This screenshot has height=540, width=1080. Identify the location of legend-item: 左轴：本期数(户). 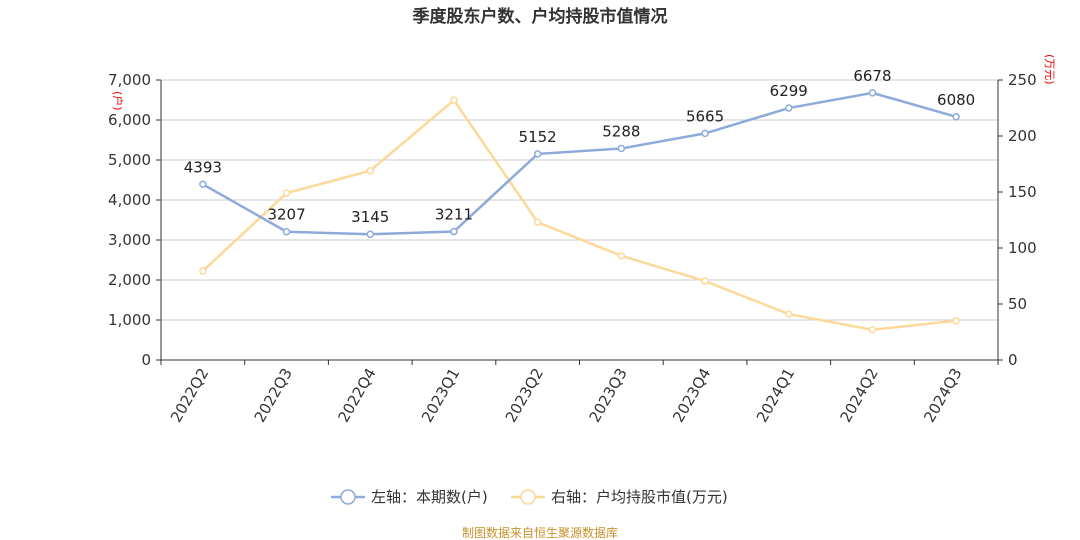
(409, 497).